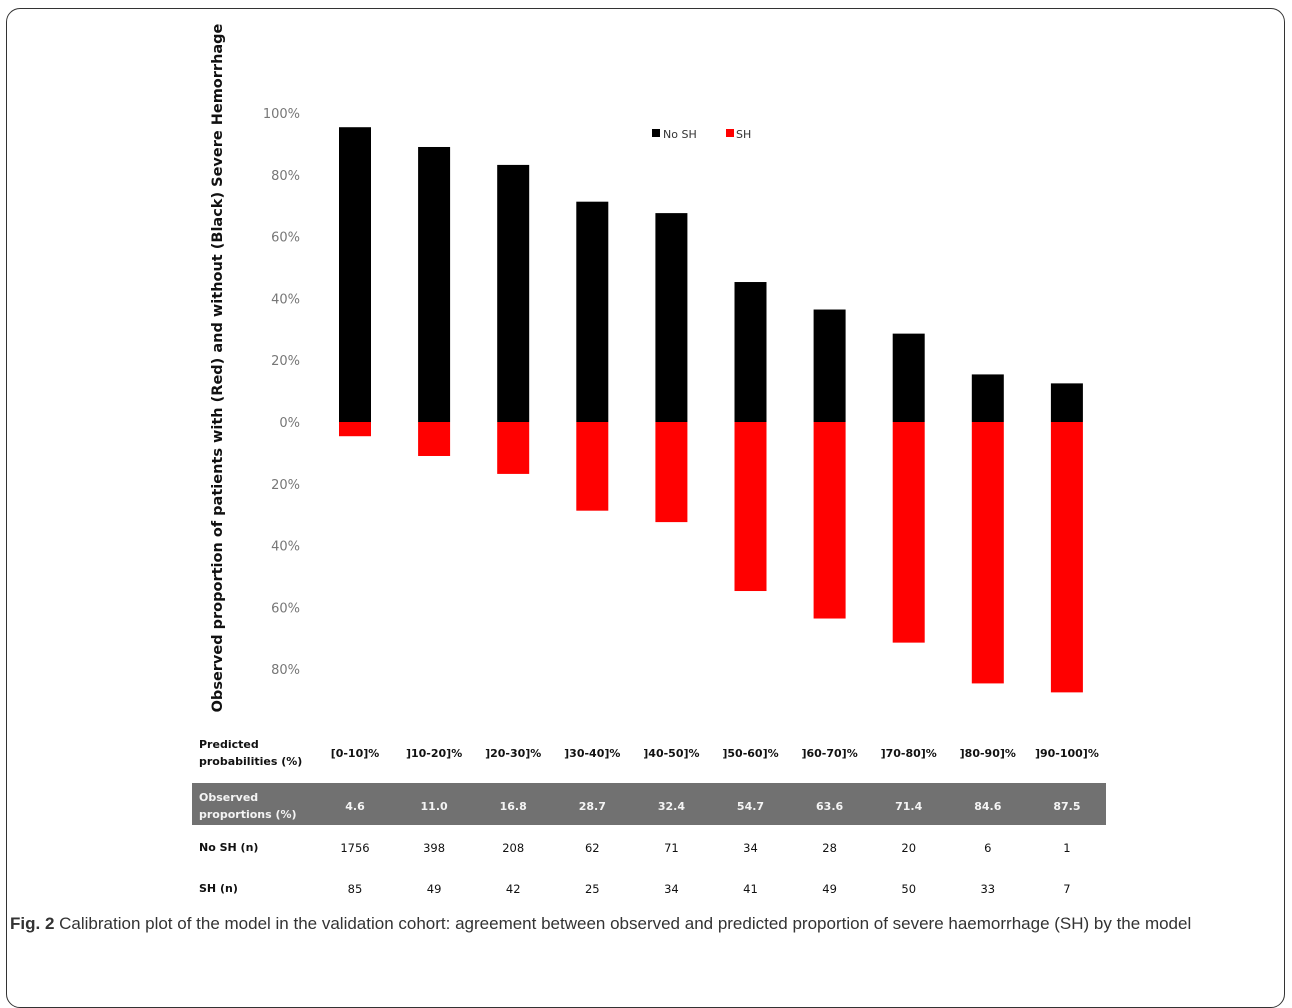 The image size is (1292, 1008). What do you see at coordinates (513, 753) in the screenshot?
I see `table-cell: ]20-30]%` at bounding box center [513, 753].